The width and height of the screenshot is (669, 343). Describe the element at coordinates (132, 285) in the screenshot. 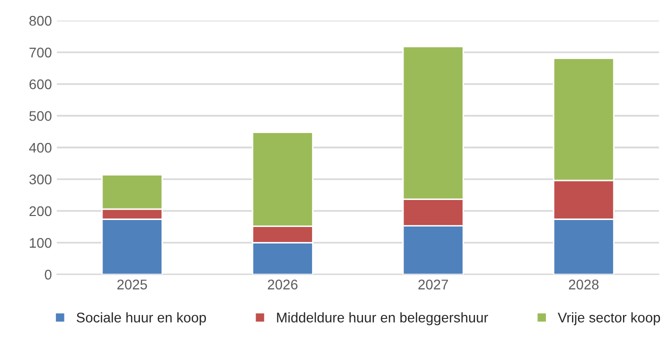

I see `x-tick-label: 2025` at that location.